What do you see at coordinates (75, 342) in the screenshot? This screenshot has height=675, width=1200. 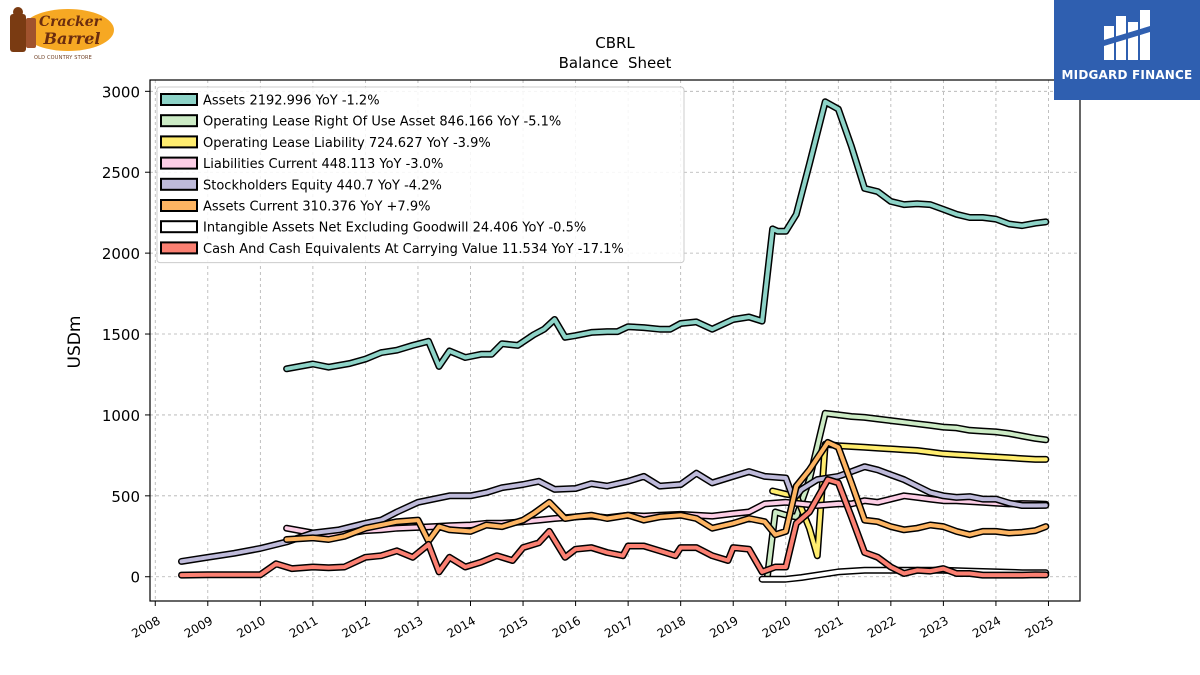 I see `y-axis-label: USDm` at bounding box center [75, 342].